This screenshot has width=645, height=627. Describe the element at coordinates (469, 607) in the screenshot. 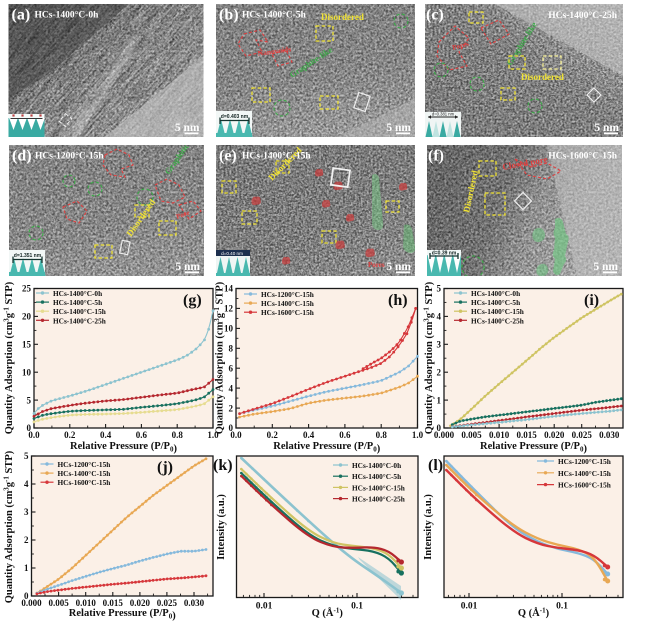

I see `svg-text: 0.01` at that location.